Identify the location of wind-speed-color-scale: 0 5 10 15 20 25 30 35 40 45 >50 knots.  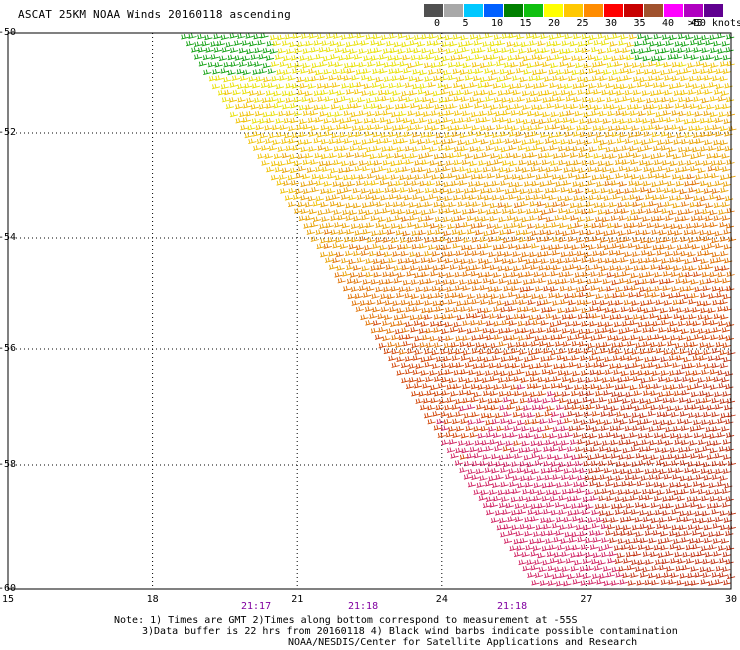
(582, 16).